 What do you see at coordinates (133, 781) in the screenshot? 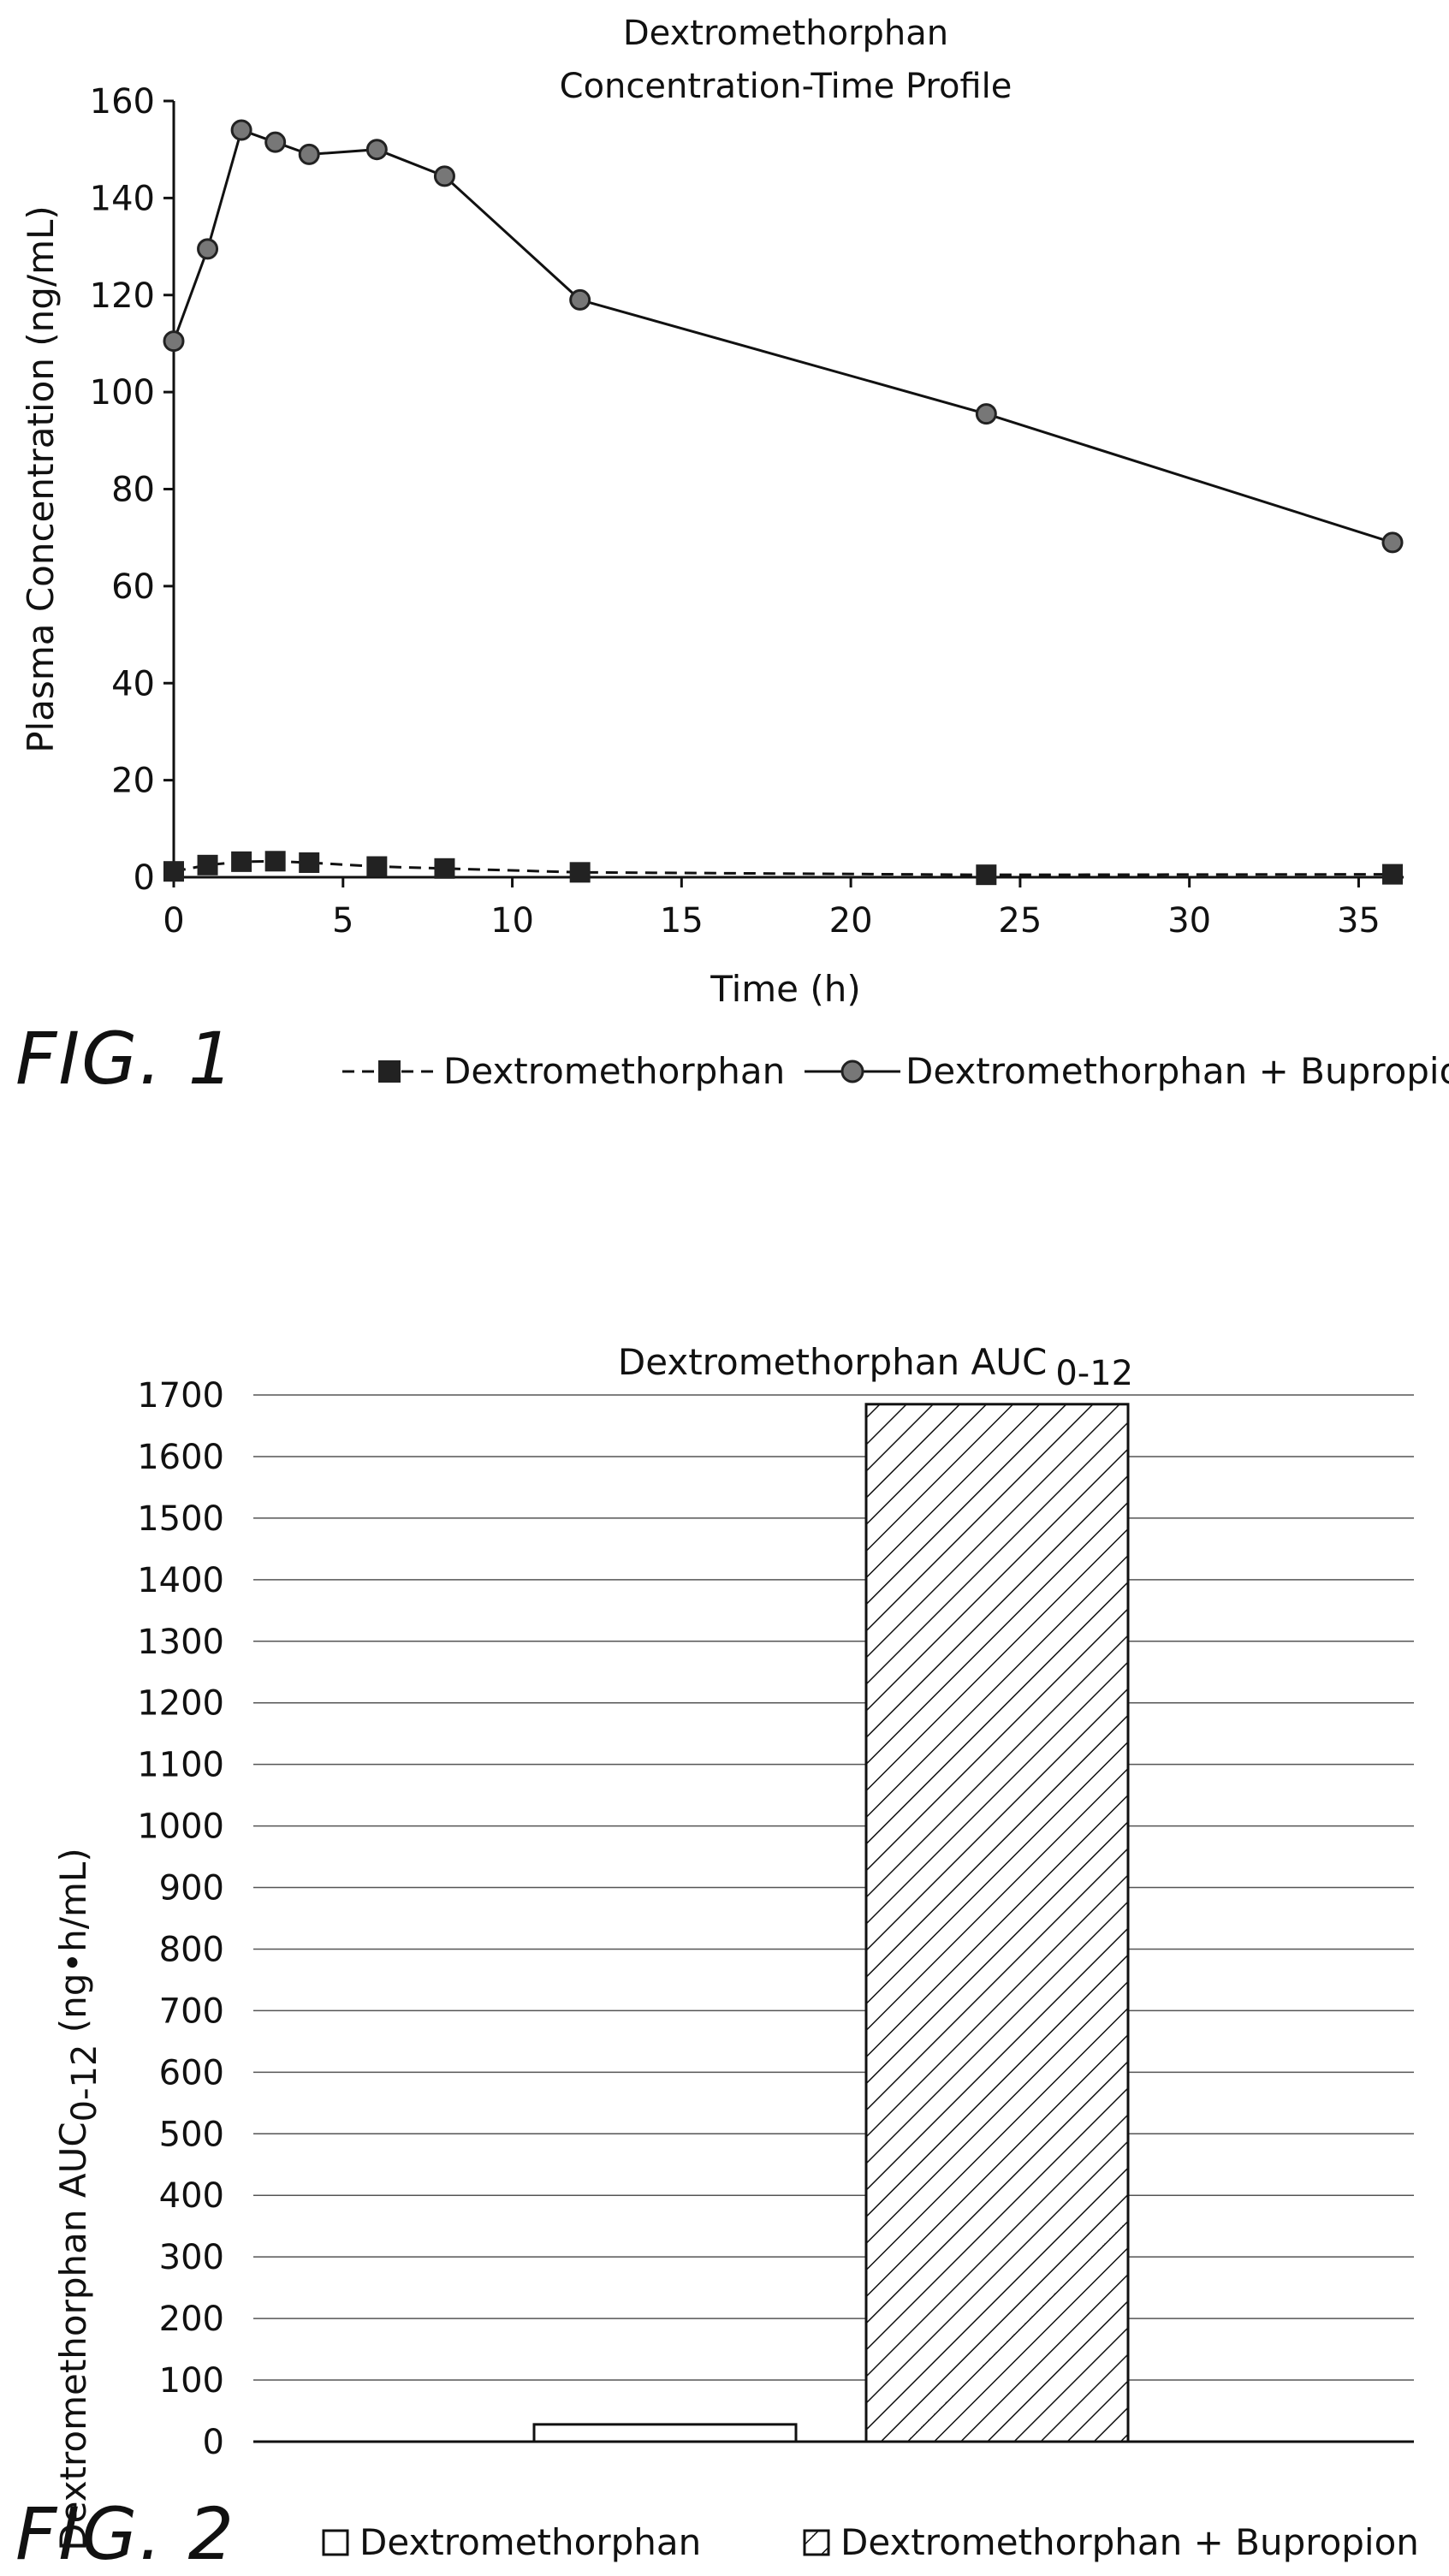
I see `fig1-y-tick-label: 20` at bounding box center [133, 781].